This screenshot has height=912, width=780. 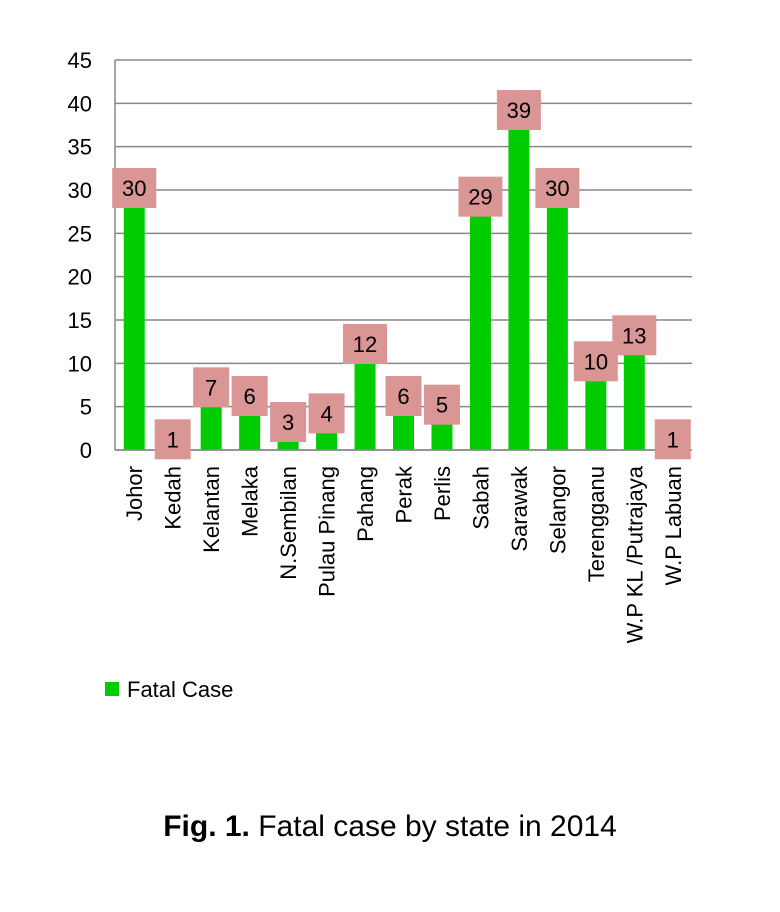 I want to click on y-tick-label: 45, so click(x=80, y=60).